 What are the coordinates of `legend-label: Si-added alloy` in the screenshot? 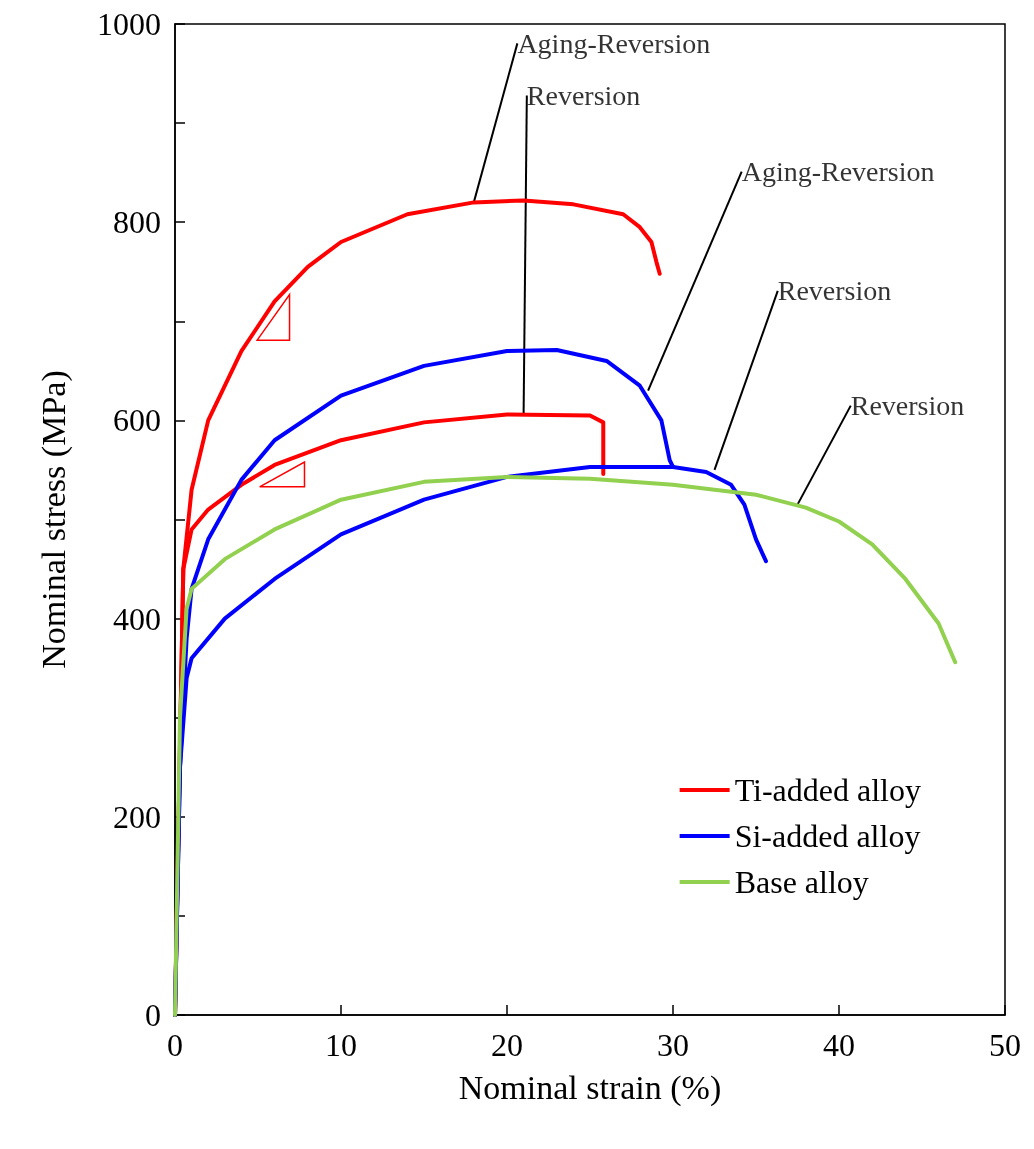 It's located at (827, 836).